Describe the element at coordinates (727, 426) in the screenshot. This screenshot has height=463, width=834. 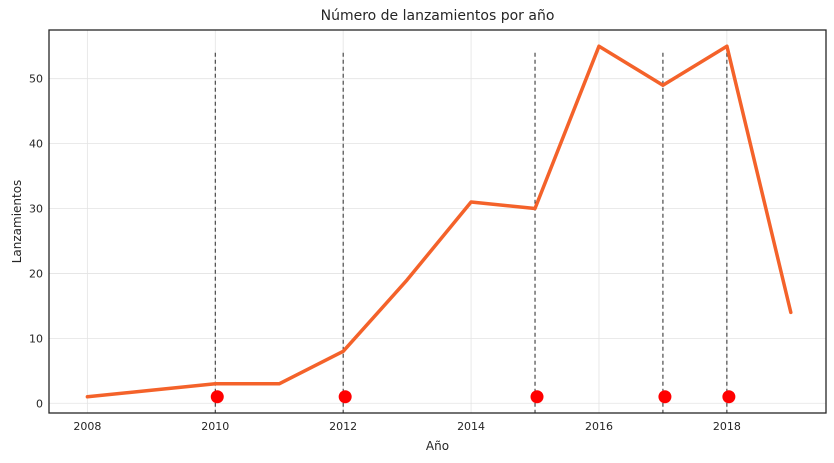
I see `x-tick-label: 2018` at that location.